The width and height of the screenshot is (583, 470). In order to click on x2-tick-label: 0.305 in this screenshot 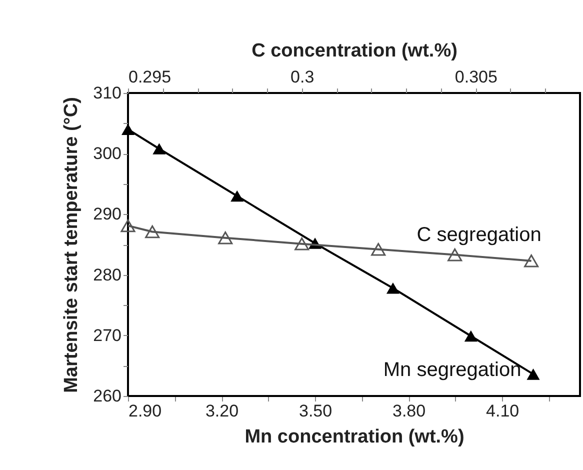, I will do `click(476, 77)`.